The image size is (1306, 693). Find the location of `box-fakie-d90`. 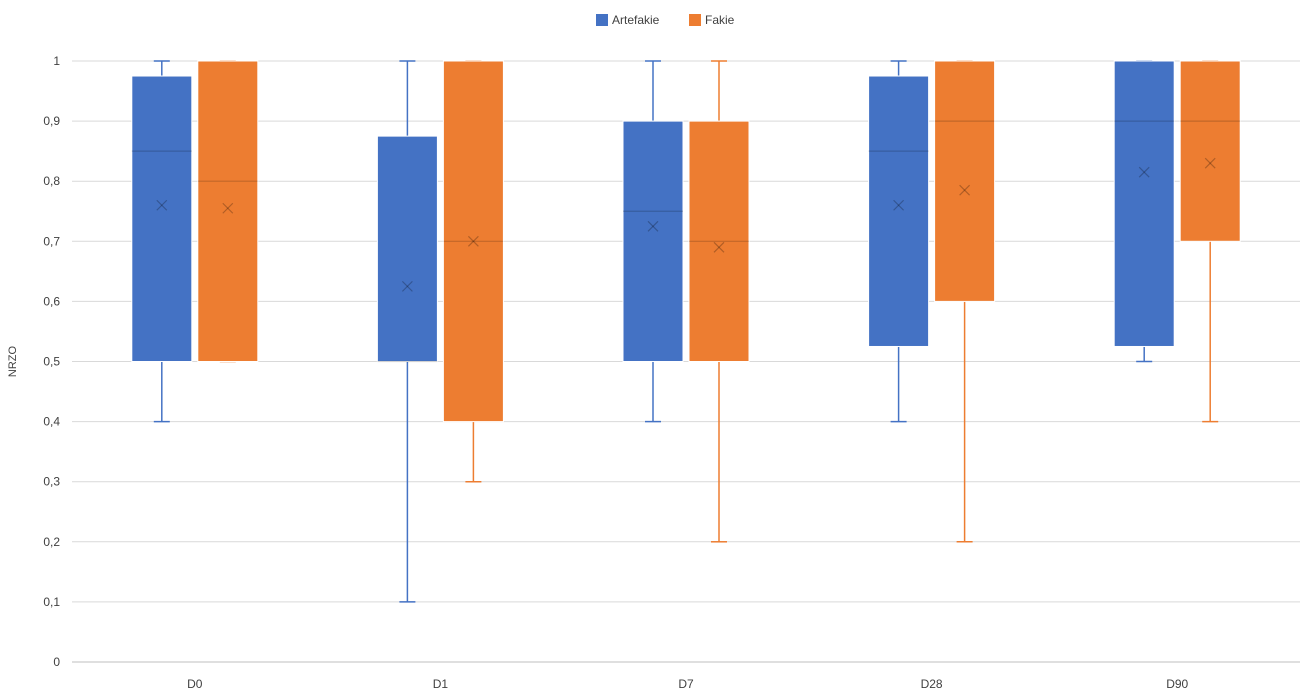

box-fakie-d90 is located at coordinates (1210, 241).